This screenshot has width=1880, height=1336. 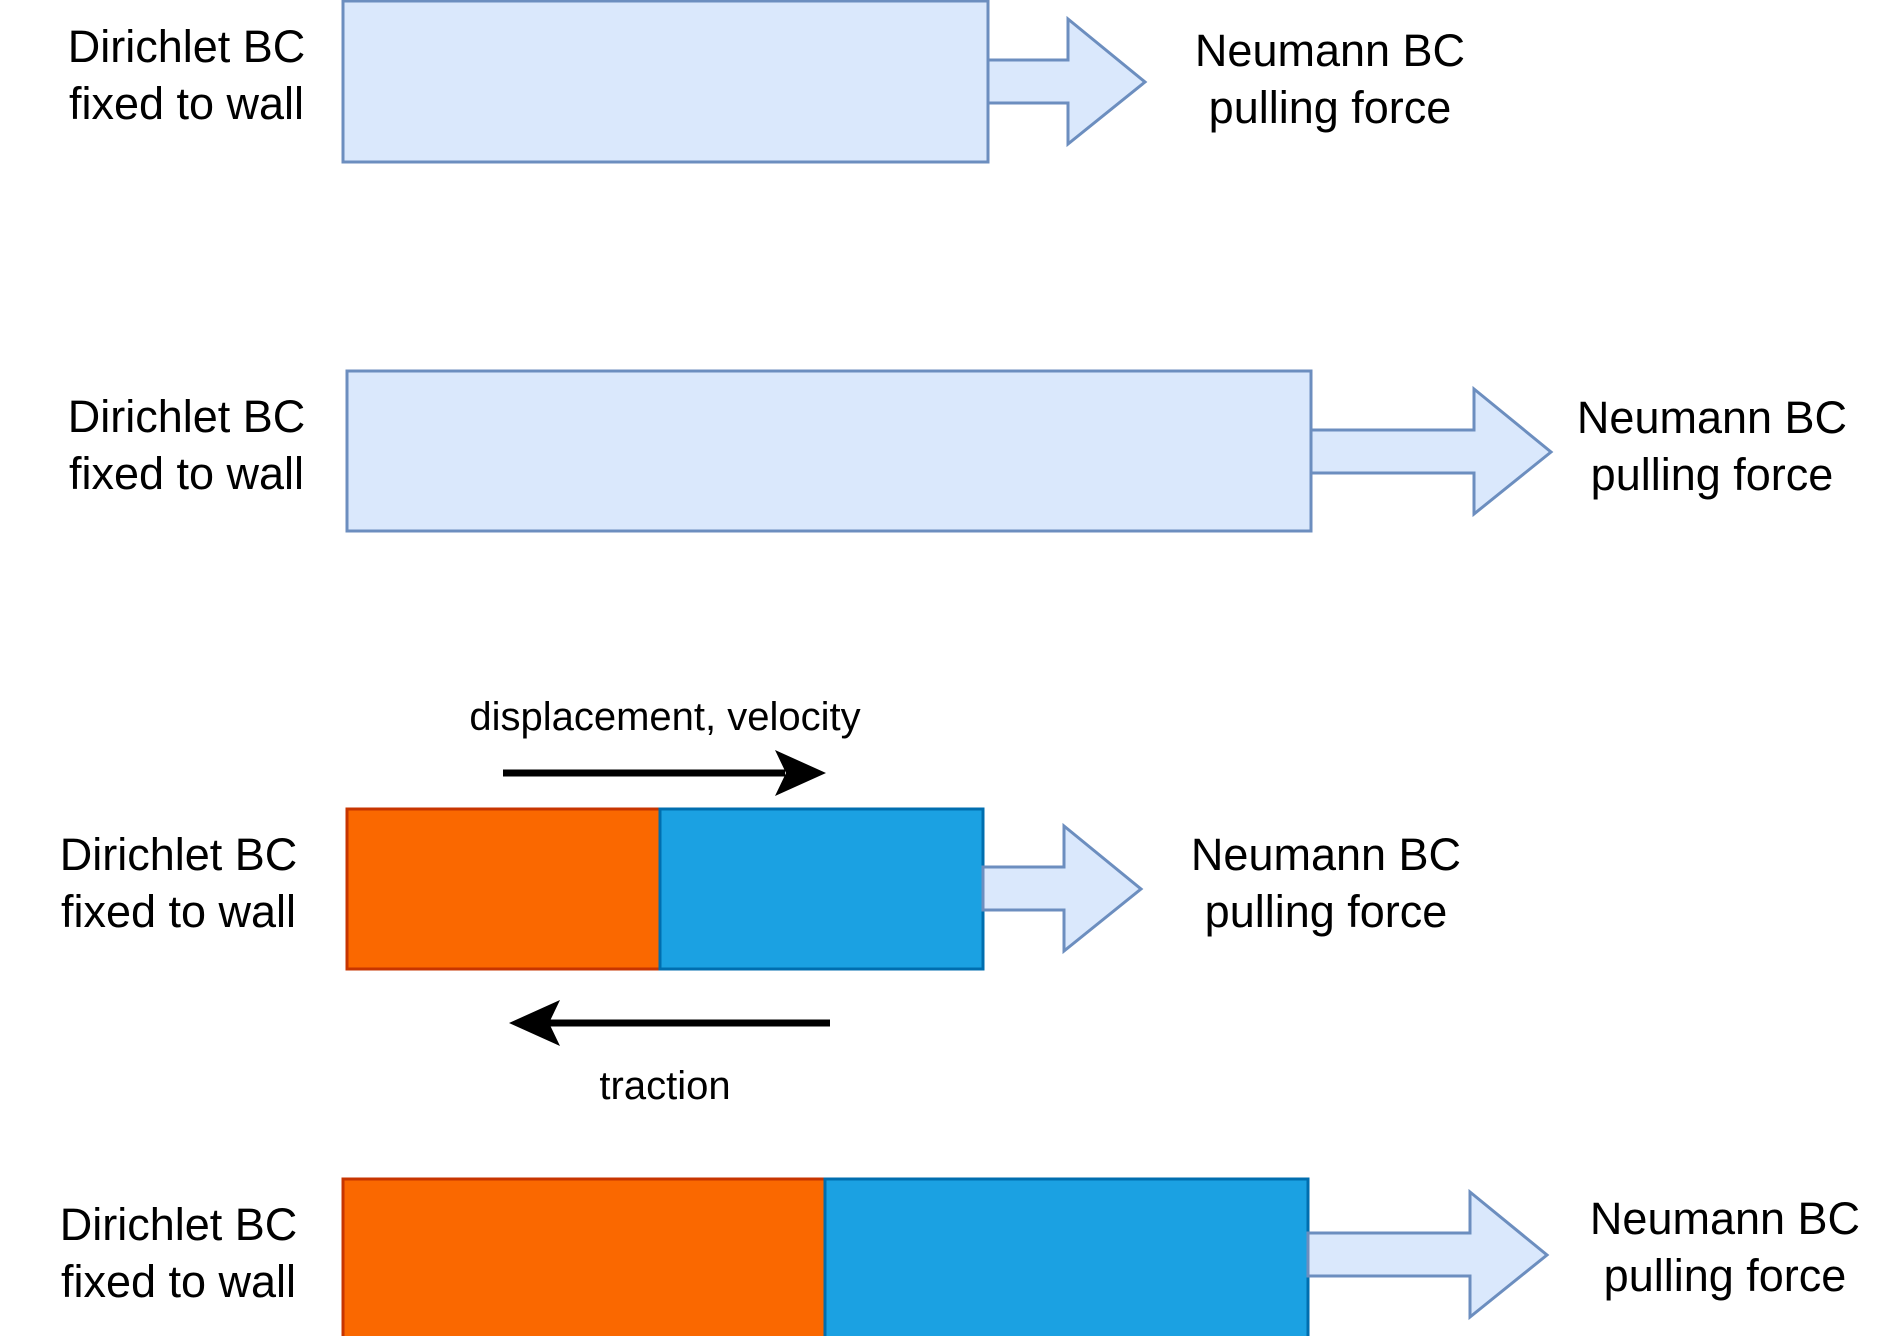 I want to click on traction-arrow-head, so click(x=534, y=1023).